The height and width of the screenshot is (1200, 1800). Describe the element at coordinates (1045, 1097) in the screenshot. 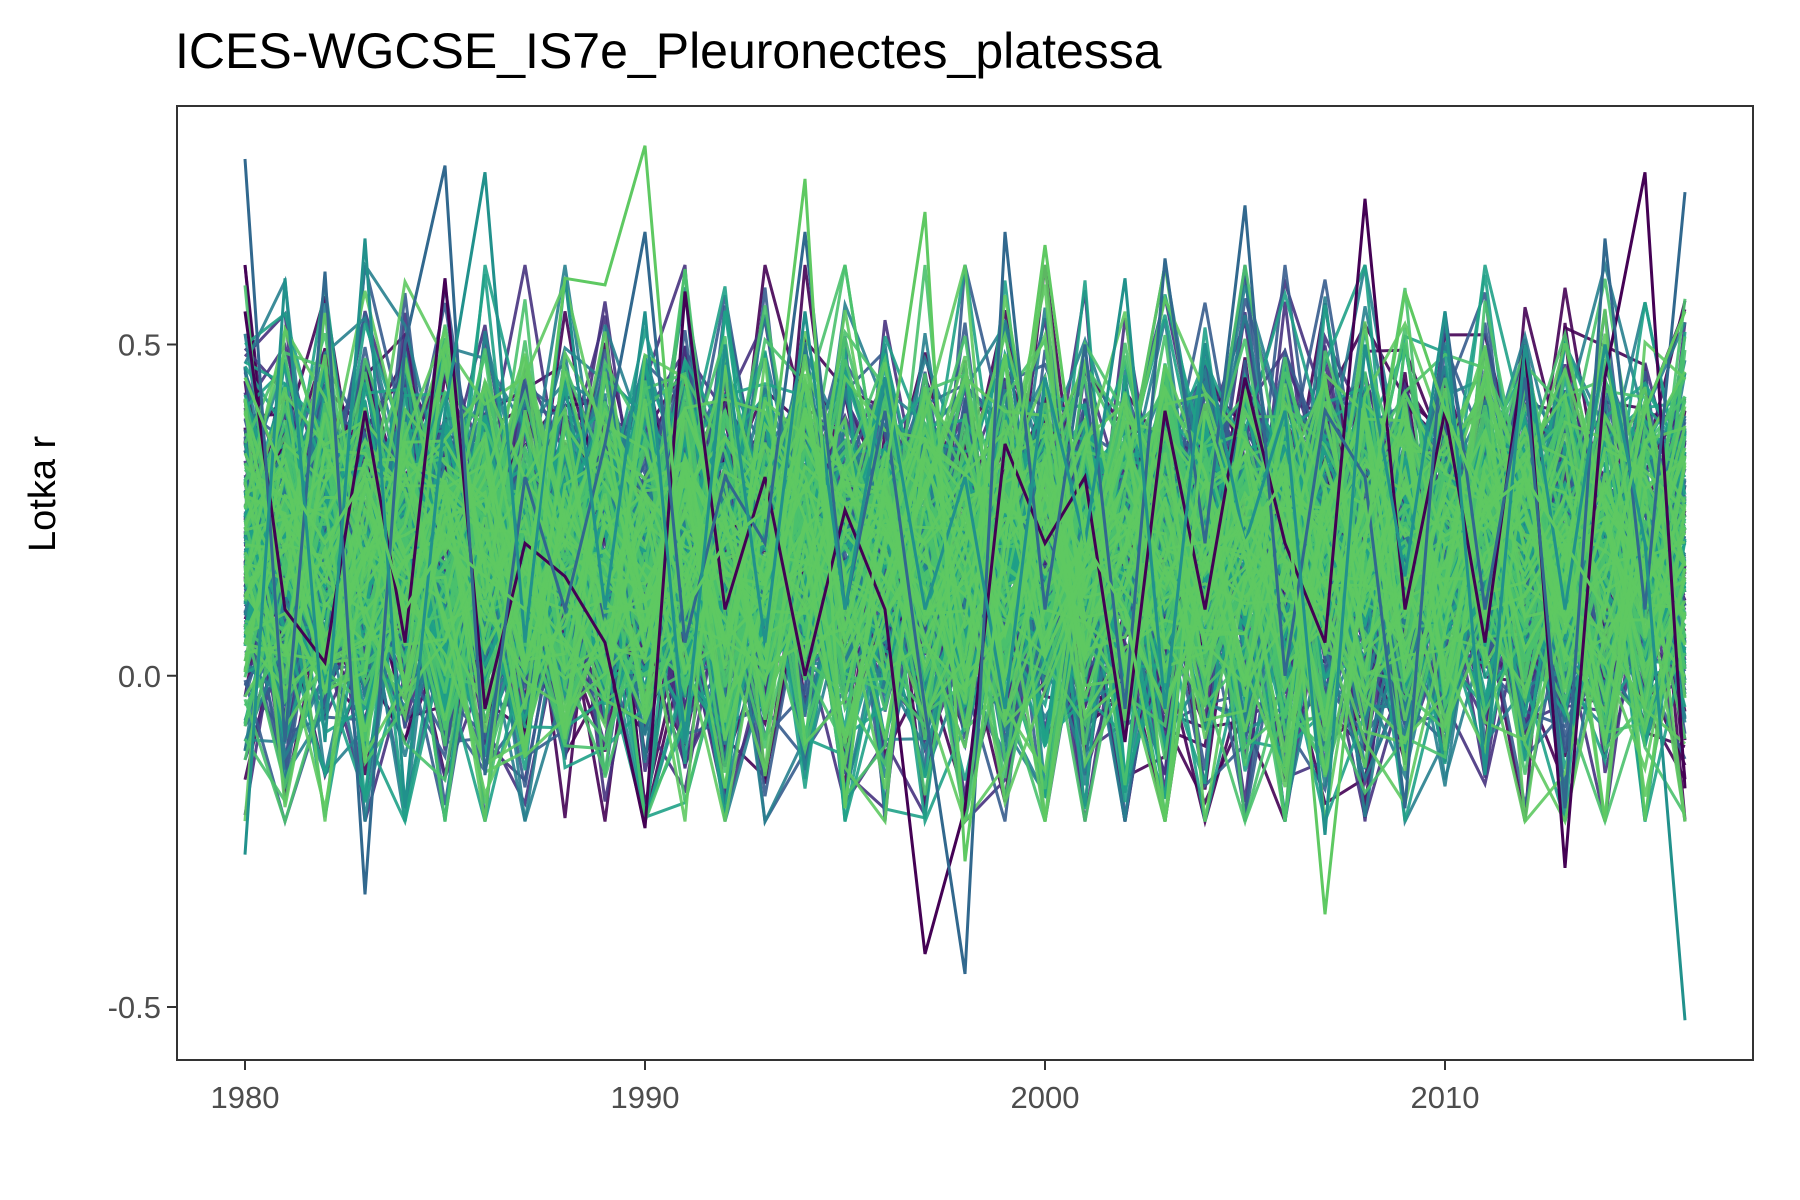

I see `x-tick-label: 2000` at that location.